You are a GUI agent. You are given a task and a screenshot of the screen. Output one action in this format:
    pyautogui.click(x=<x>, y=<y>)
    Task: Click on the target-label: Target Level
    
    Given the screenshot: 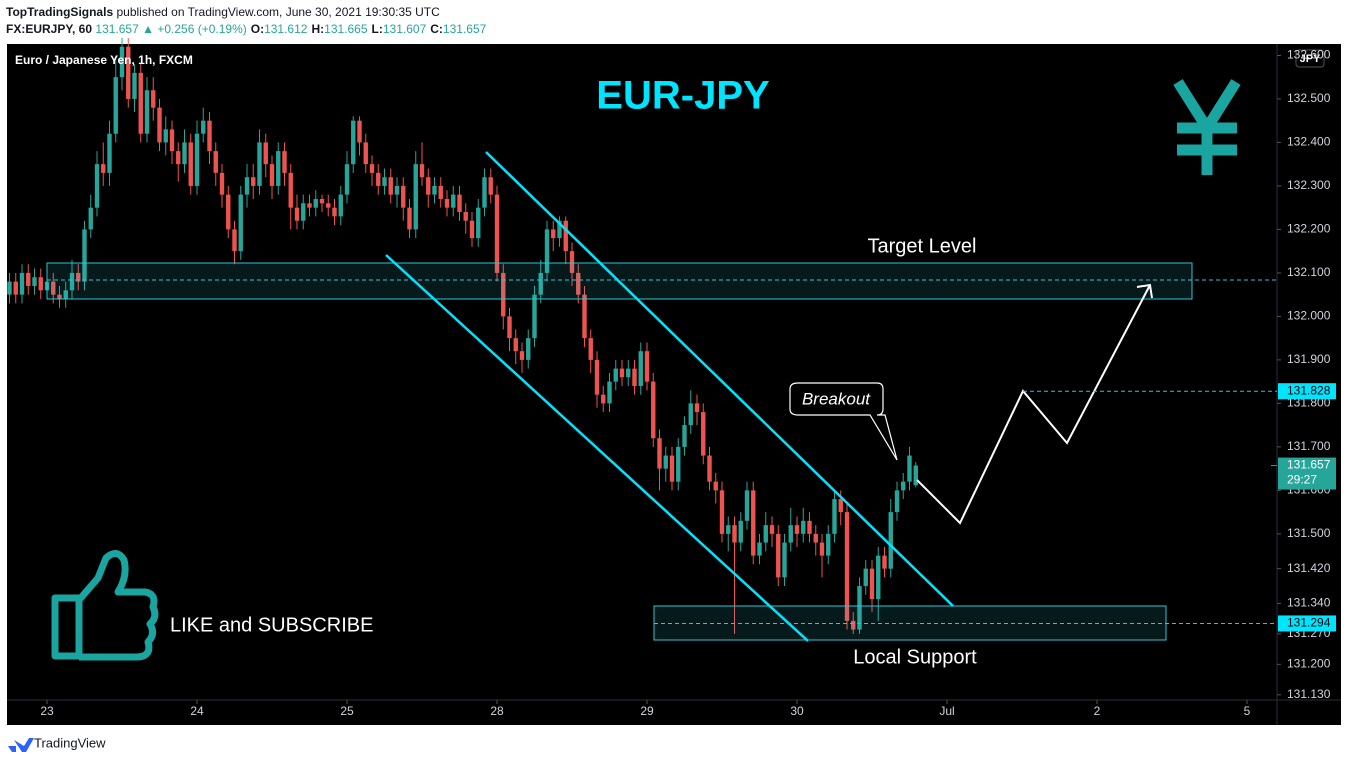 What is the action you would take?
    pyautogui.click(x=922, y=246)
    